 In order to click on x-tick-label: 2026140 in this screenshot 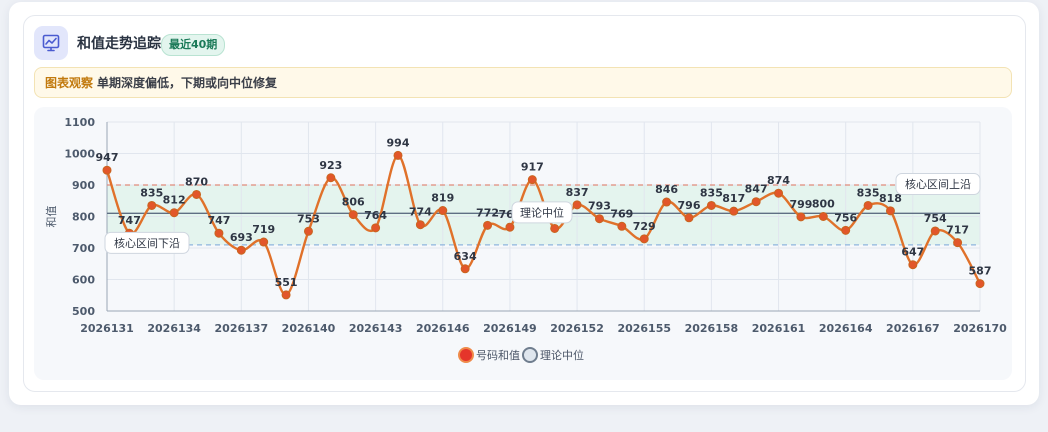, I will do `click(309, 328)`.